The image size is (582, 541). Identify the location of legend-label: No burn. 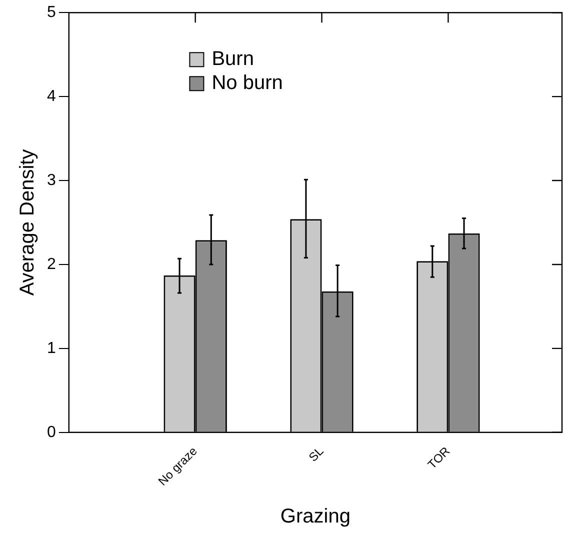
(247, 83).